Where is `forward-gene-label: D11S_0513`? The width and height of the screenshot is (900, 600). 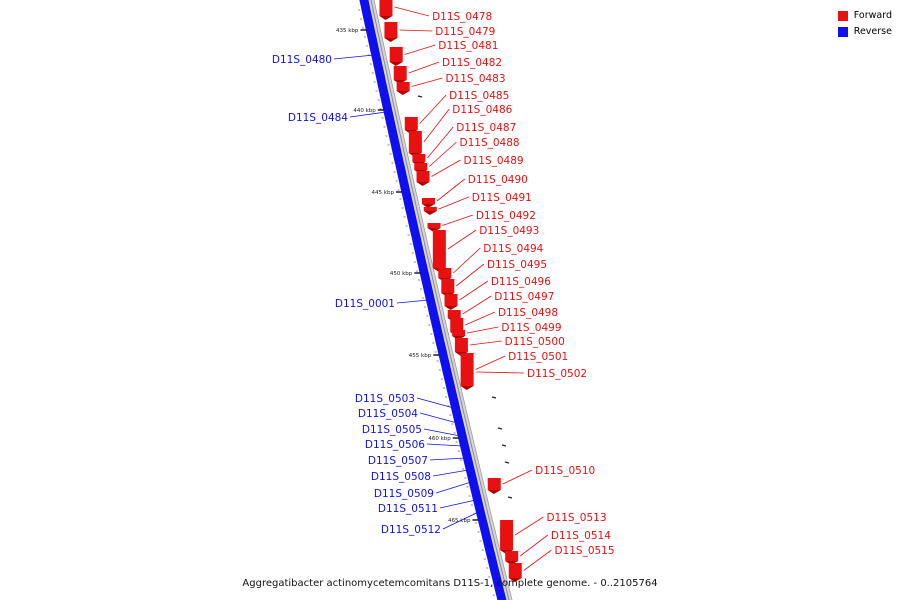 forward-gene-label: D11S_0513 is located at coordinates (576, 518).